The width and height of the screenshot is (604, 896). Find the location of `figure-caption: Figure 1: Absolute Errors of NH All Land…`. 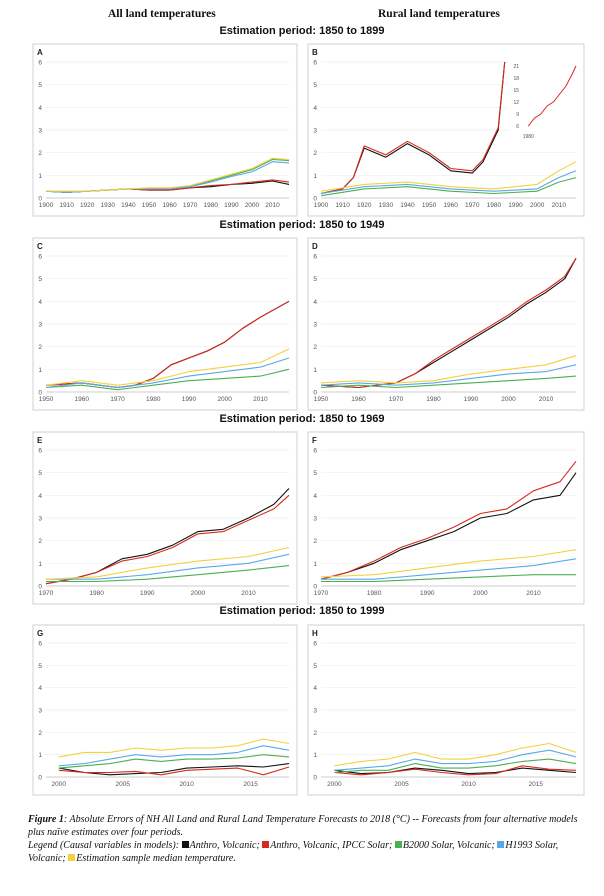

figure-caption: Figure 1: Absolute Errors of NH All Land… is located at coordinates (311, 839).